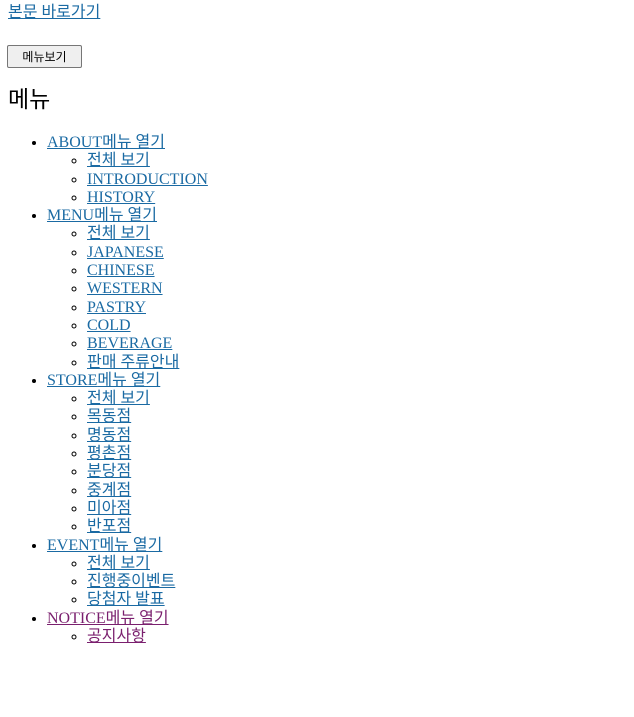  What do you see at coordinates (118, 399) in the screenshot?
I see `nav-store-all-link: 전체 보기` at bounding box center [118, 399].